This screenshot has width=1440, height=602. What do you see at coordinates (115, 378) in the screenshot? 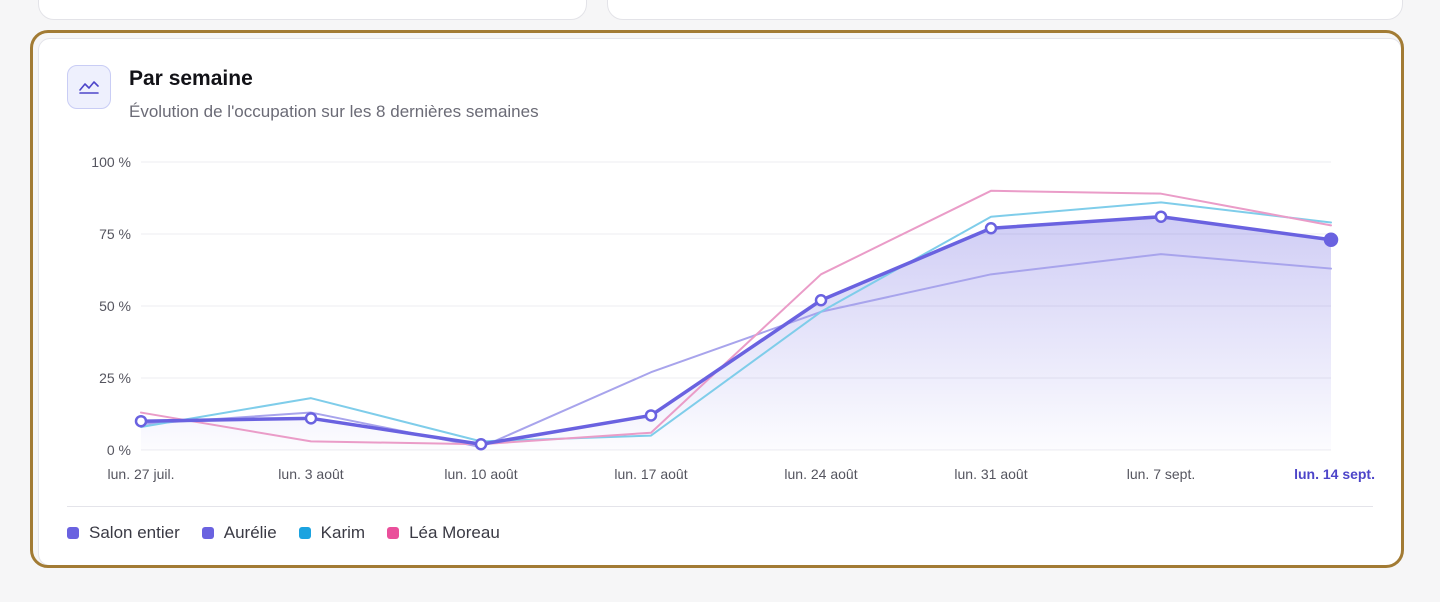
I see `y-tick-label: 25 %` at bounding box center [115, 378].